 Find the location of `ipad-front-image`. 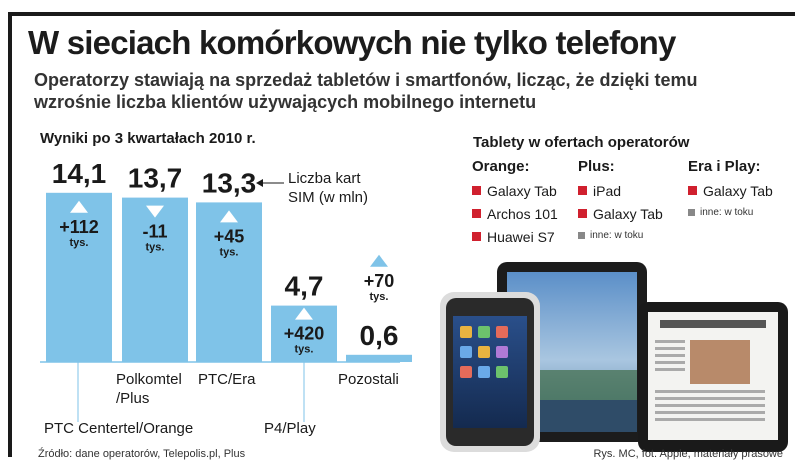

ipad-front-image is located at coordinates (713, 377).